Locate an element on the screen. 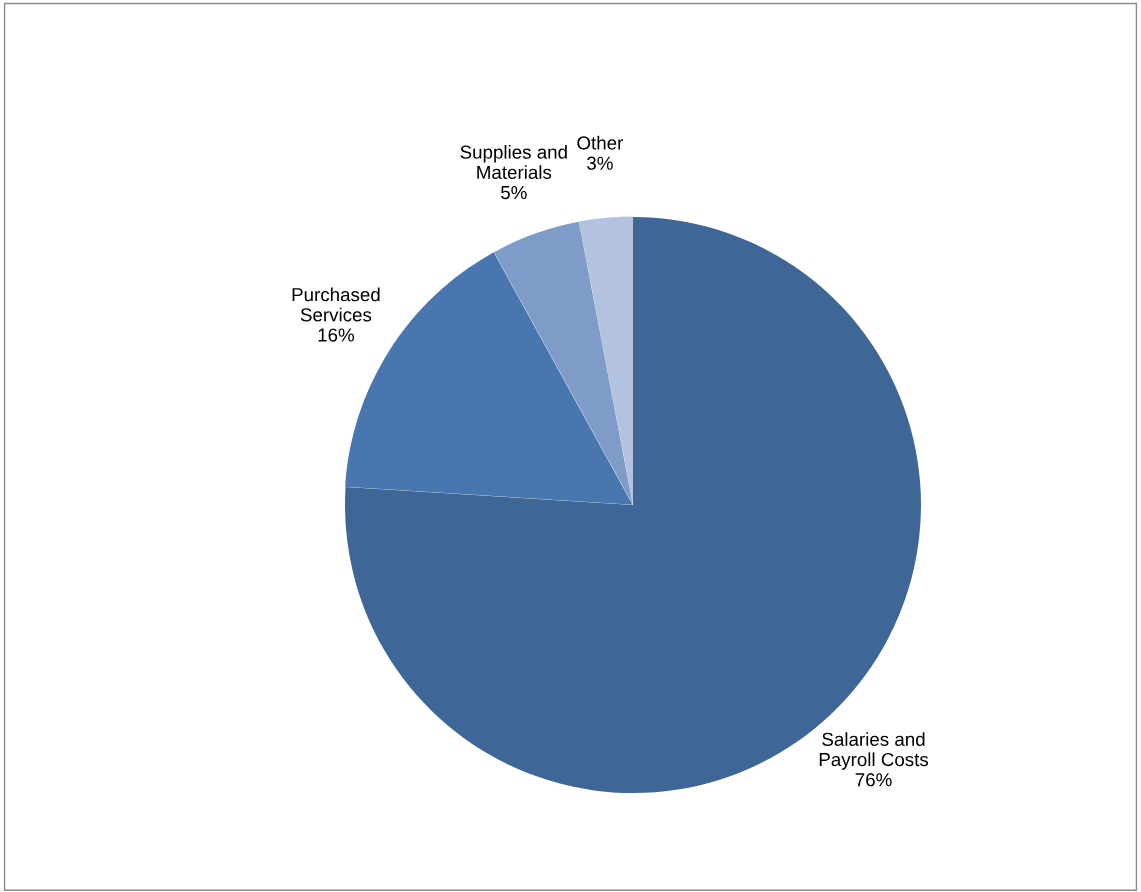  data-label: 16% is located at coordinates (336, 335).